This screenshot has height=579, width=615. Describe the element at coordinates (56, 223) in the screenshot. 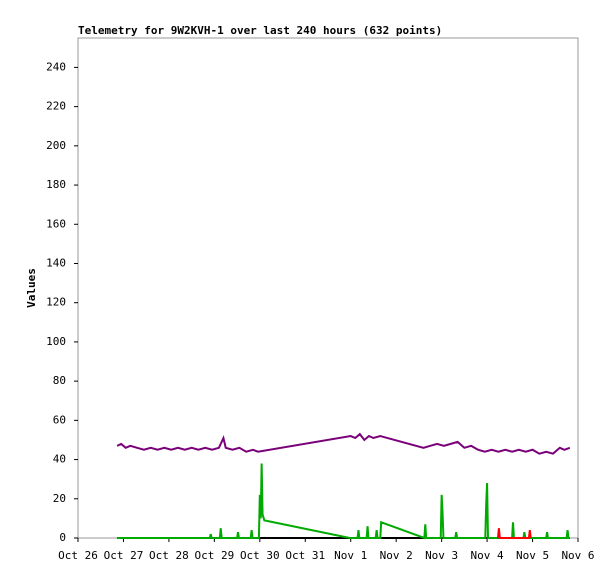

I see `y-tick-label: 160` at that location.